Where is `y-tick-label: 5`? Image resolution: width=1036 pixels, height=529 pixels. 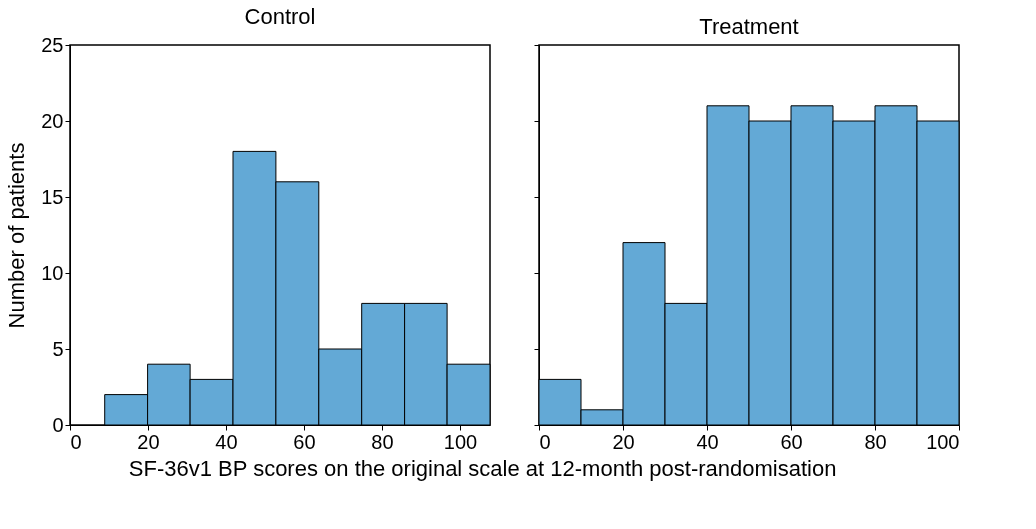
y-tick-label: 5 is located at coordinates (58, 348).